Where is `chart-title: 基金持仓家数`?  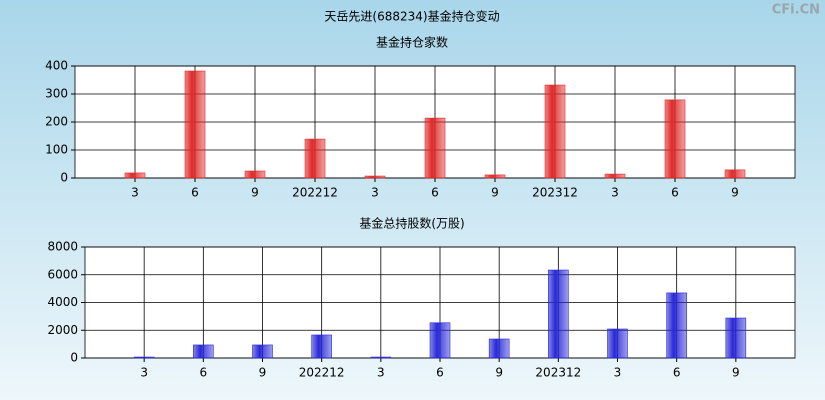 chart-title: 基金持仓家数 is located at coordinates (412, 42).